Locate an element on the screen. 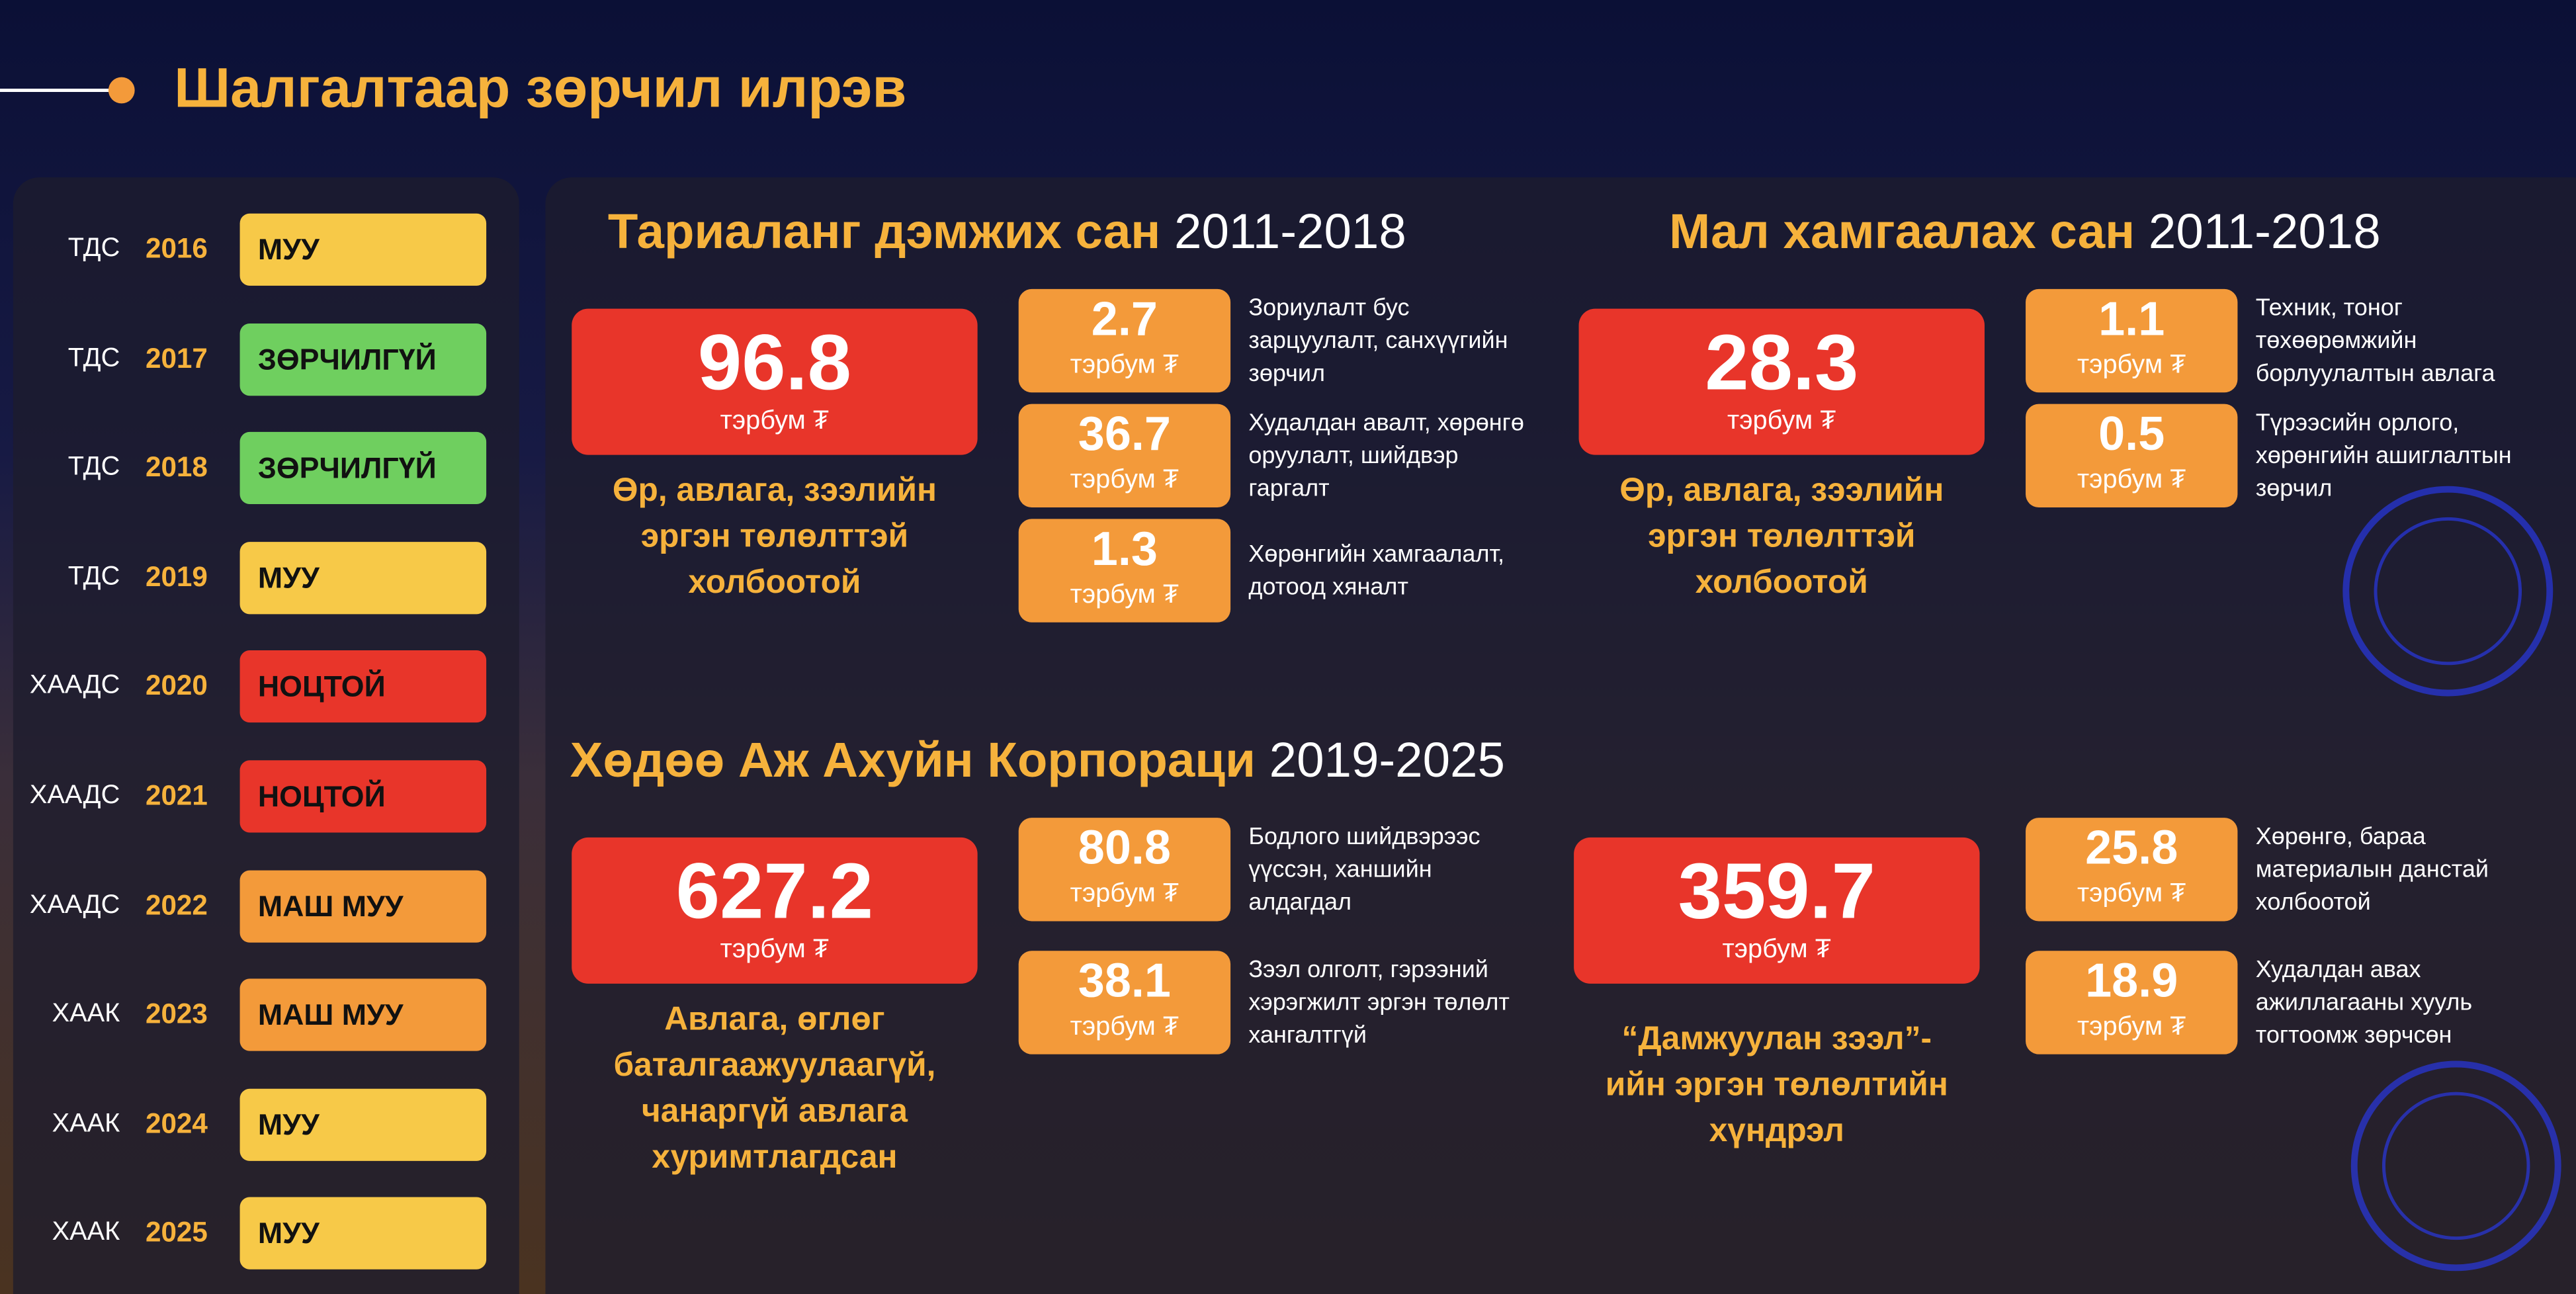  item-value: 25.8 is located at coordinates (2131, 849).